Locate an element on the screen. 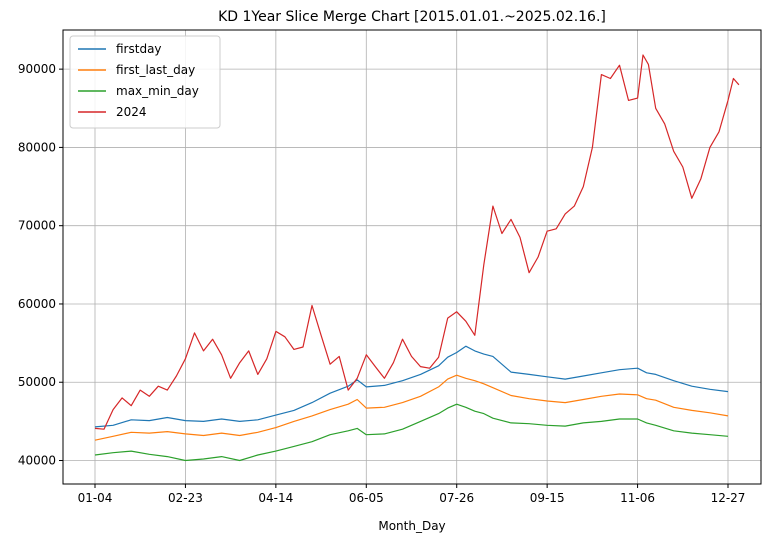 This screenshot has height=549, width=771. x-tick-label: 09-15 is located at coordinates (547, 498).